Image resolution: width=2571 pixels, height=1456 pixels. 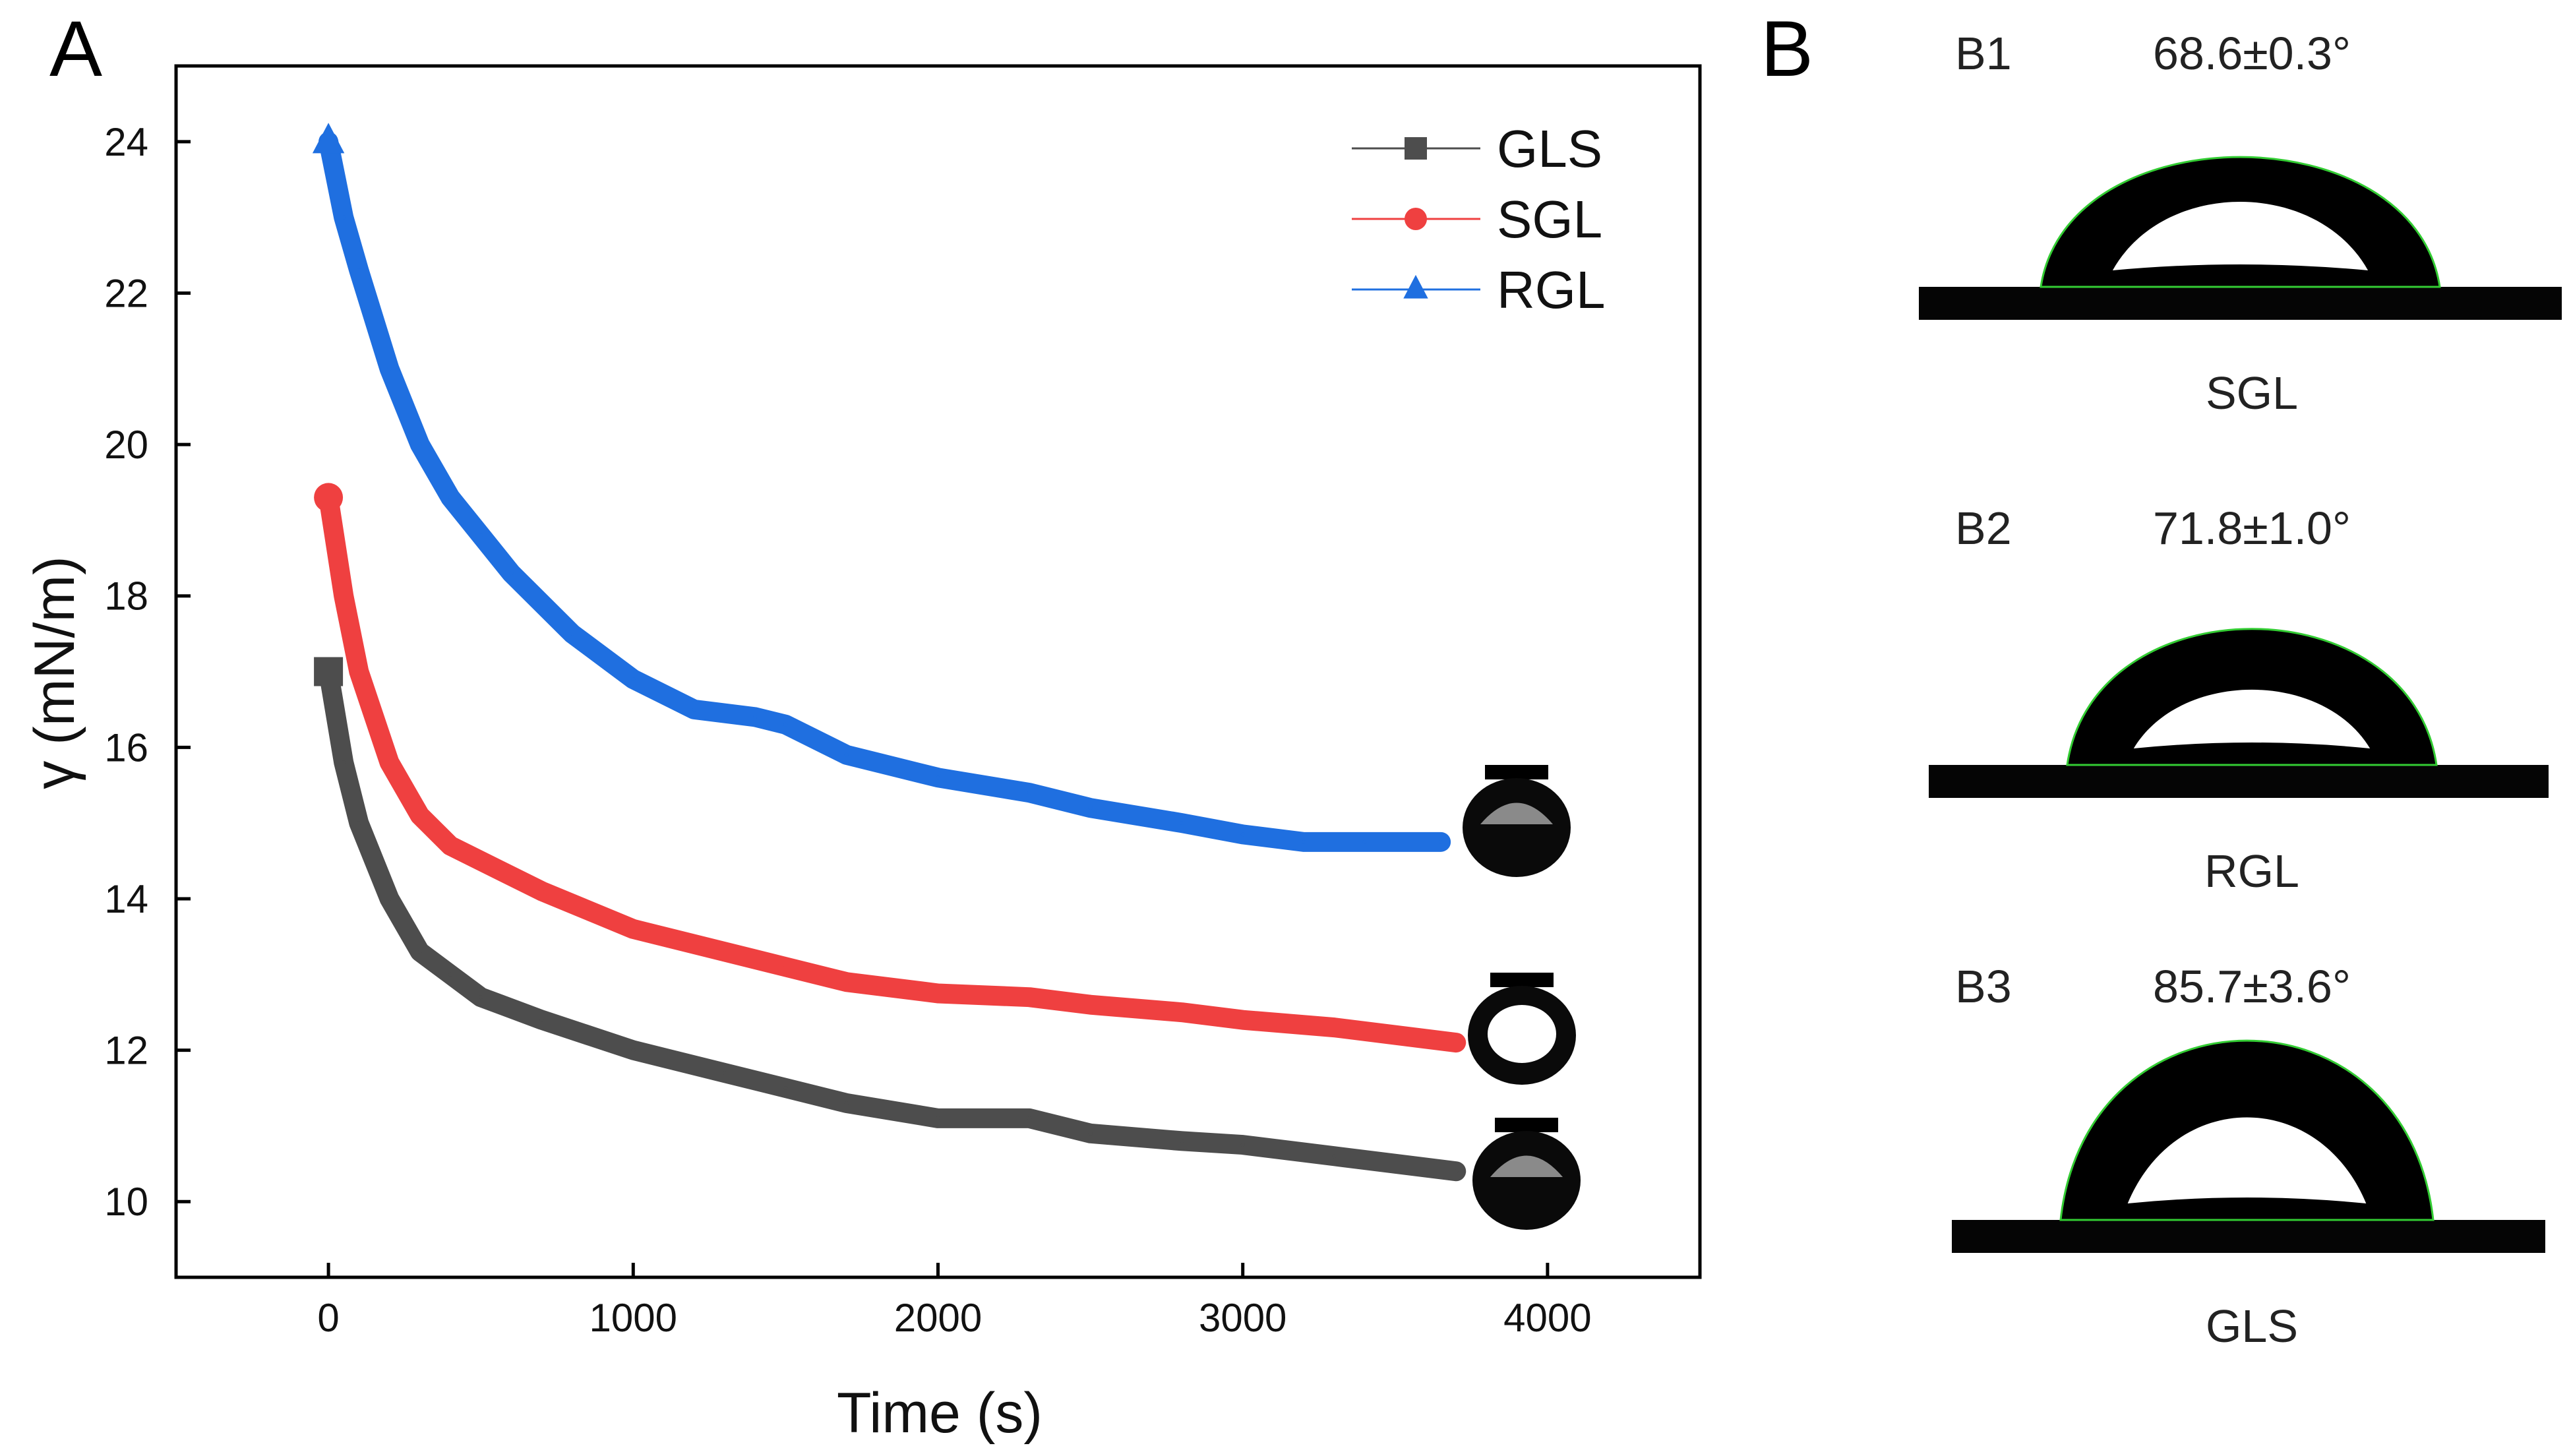 What do you see at coordinates (2252, 393) in the screenshot?
I see `sample-label: SGL` at bounding box center [2252, 393].